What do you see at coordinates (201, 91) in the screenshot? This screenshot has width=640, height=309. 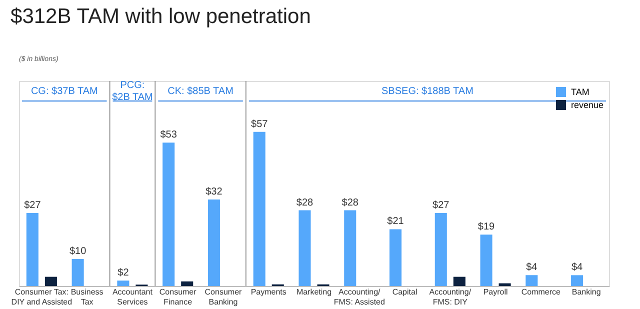 I see `text: CK: $85B TAM` at bounding box center [201, 91].